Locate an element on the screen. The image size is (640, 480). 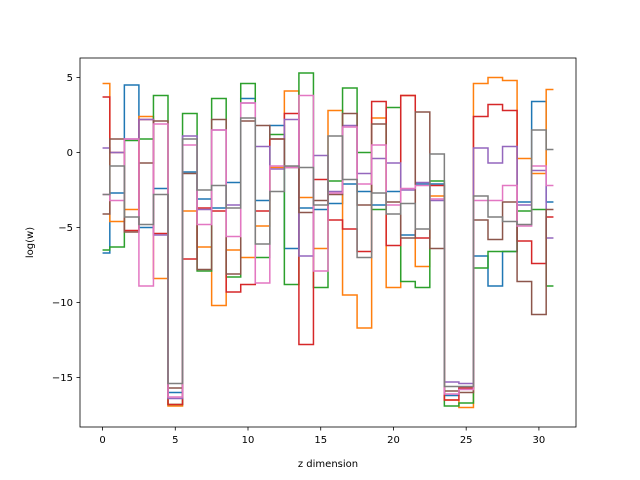
x-axis-label: z dimension is located at coordinates (328, 464).